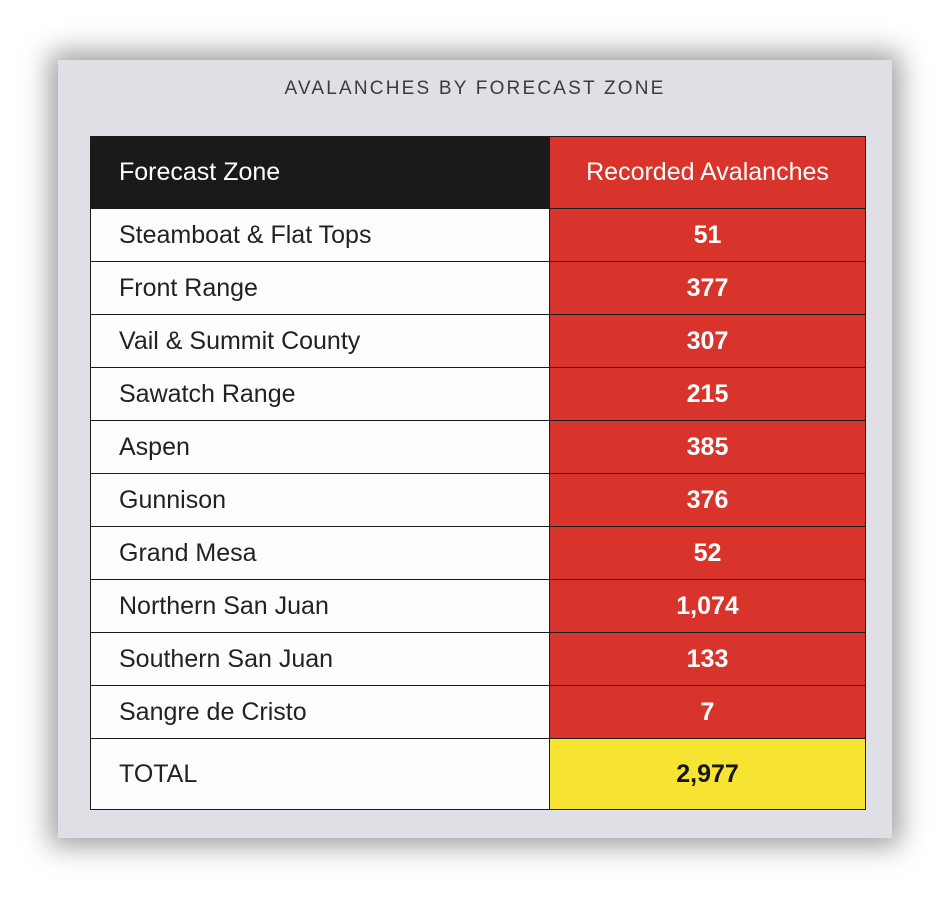 This screenshot has height=900, width=950. What do you see at coordinates (707, 500) in the screenshot?
I see `avalanche-count-cell: 376` at bounding box center [707, 500].